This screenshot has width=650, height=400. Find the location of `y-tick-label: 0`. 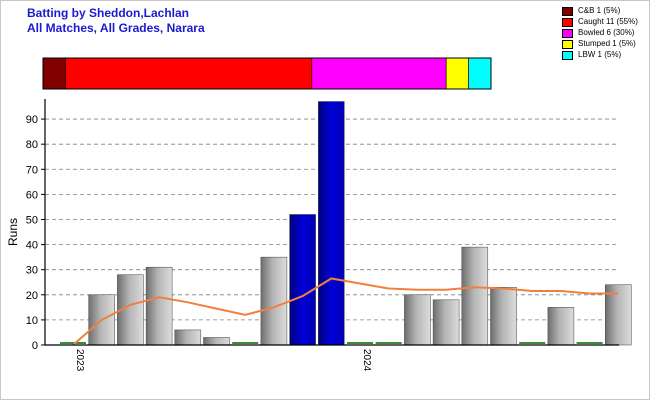

y-tick-label: 0 is located at coordinates (35, 346).